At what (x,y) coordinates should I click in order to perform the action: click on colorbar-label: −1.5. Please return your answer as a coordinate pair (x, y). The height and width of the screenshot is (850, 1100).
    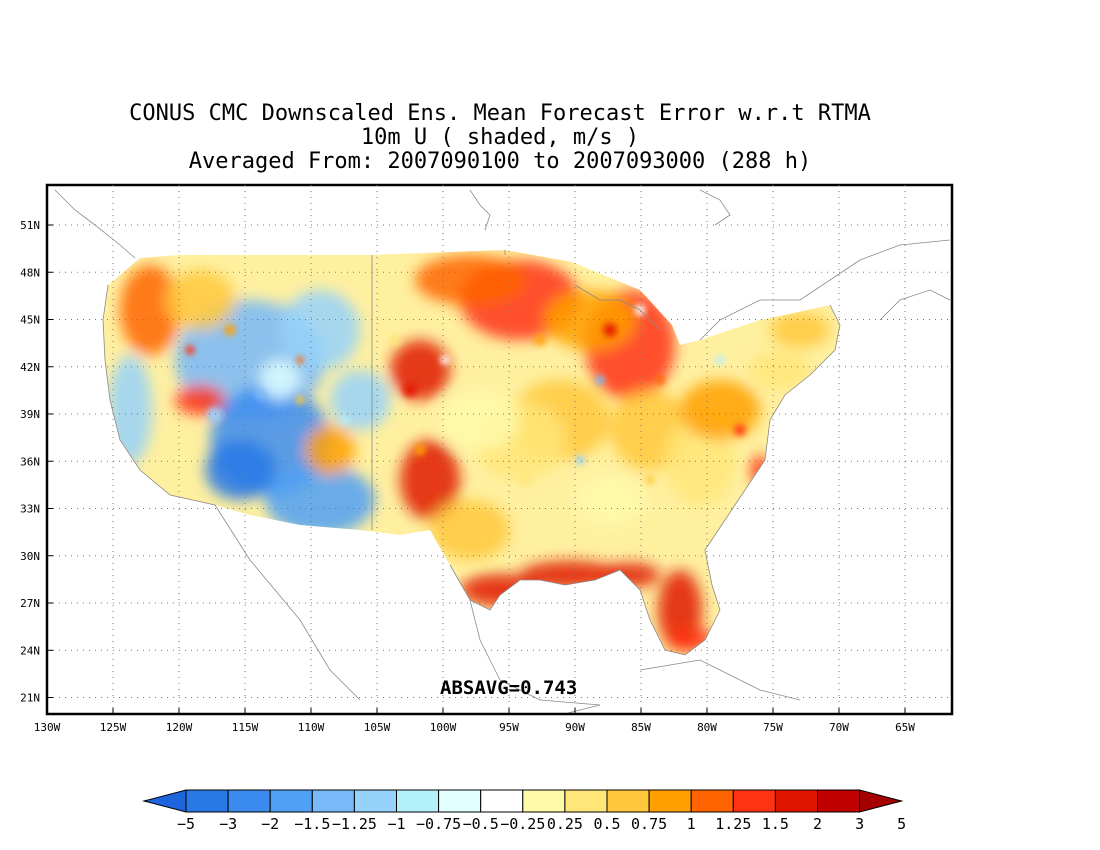
    Looking at the image, I should click on (312, 824).